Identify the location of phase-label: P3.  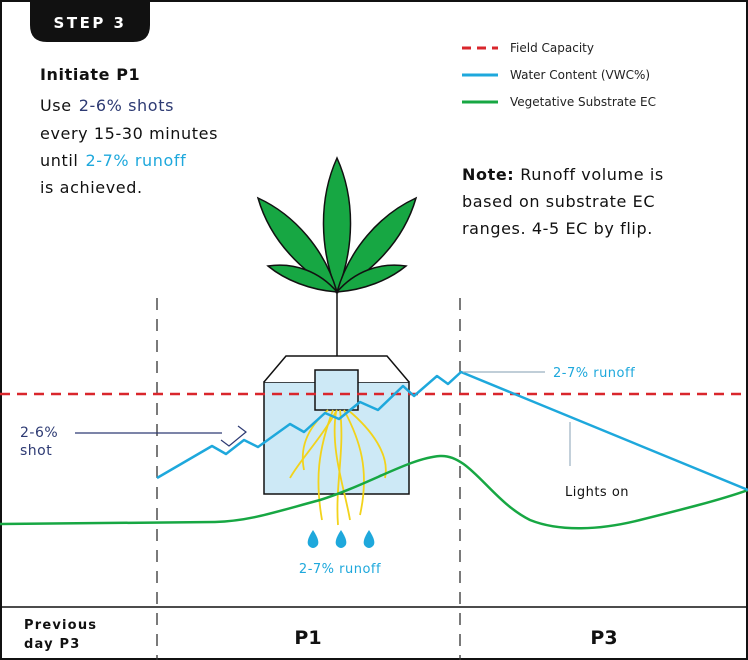
(603, 638).